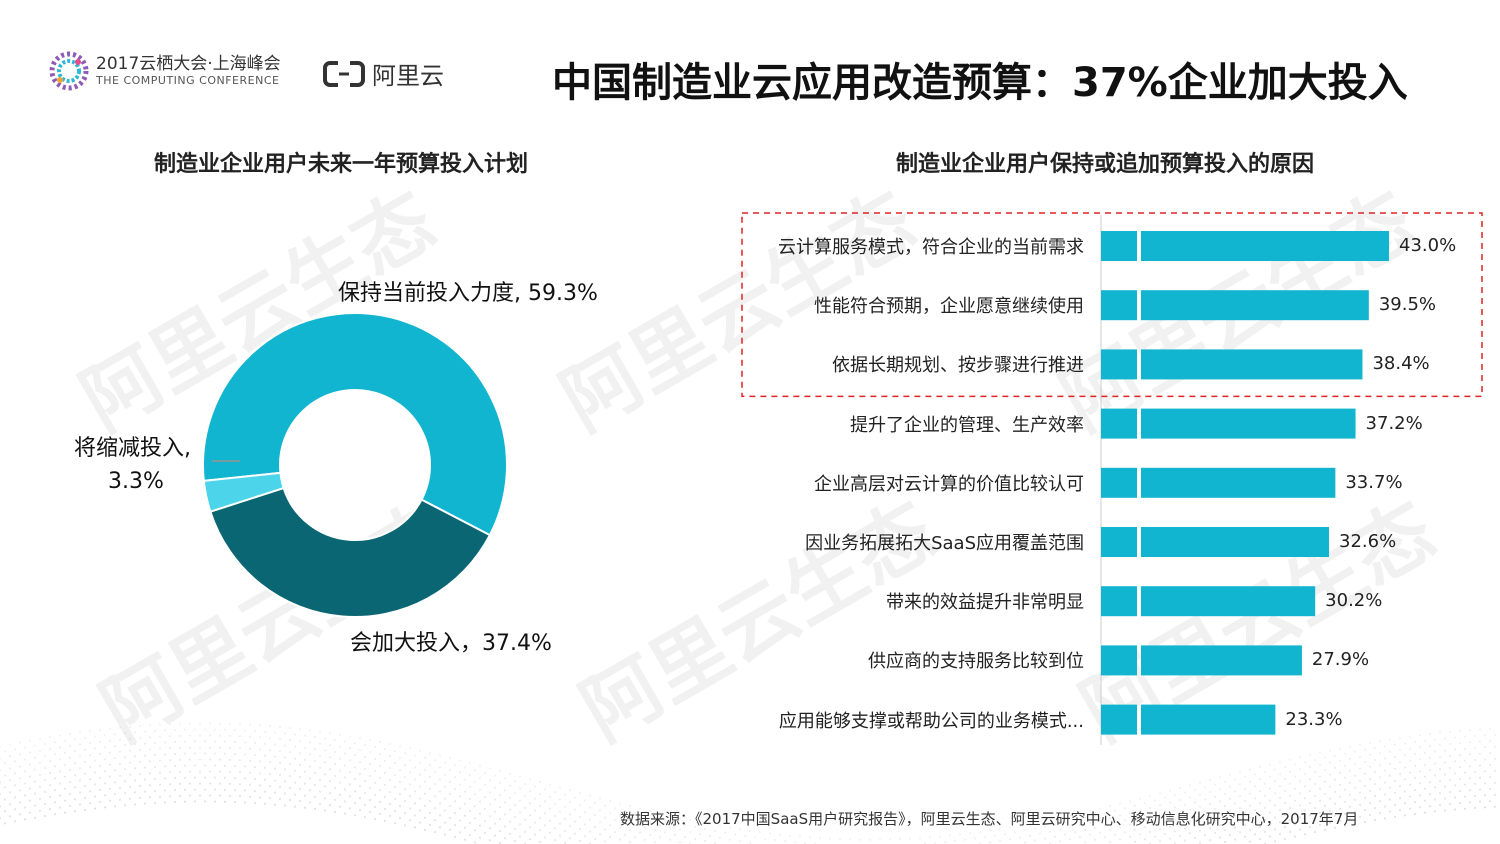 The width and height of the screenshot is (1500, 844). I want to click on bar-value-label: 32.6%, so click(1368, 541).